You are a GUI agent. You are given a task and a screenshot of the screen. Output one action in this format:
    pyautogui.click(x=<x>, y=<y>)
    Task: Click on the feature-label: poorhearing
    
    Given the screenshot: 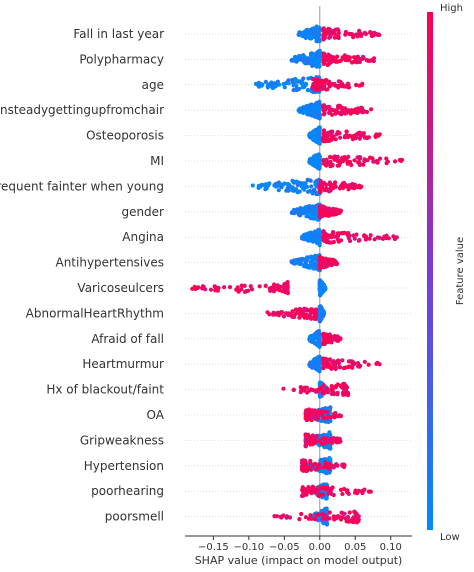 What is the action you would take?
    pyautogui.click(x=127, y=491)
    